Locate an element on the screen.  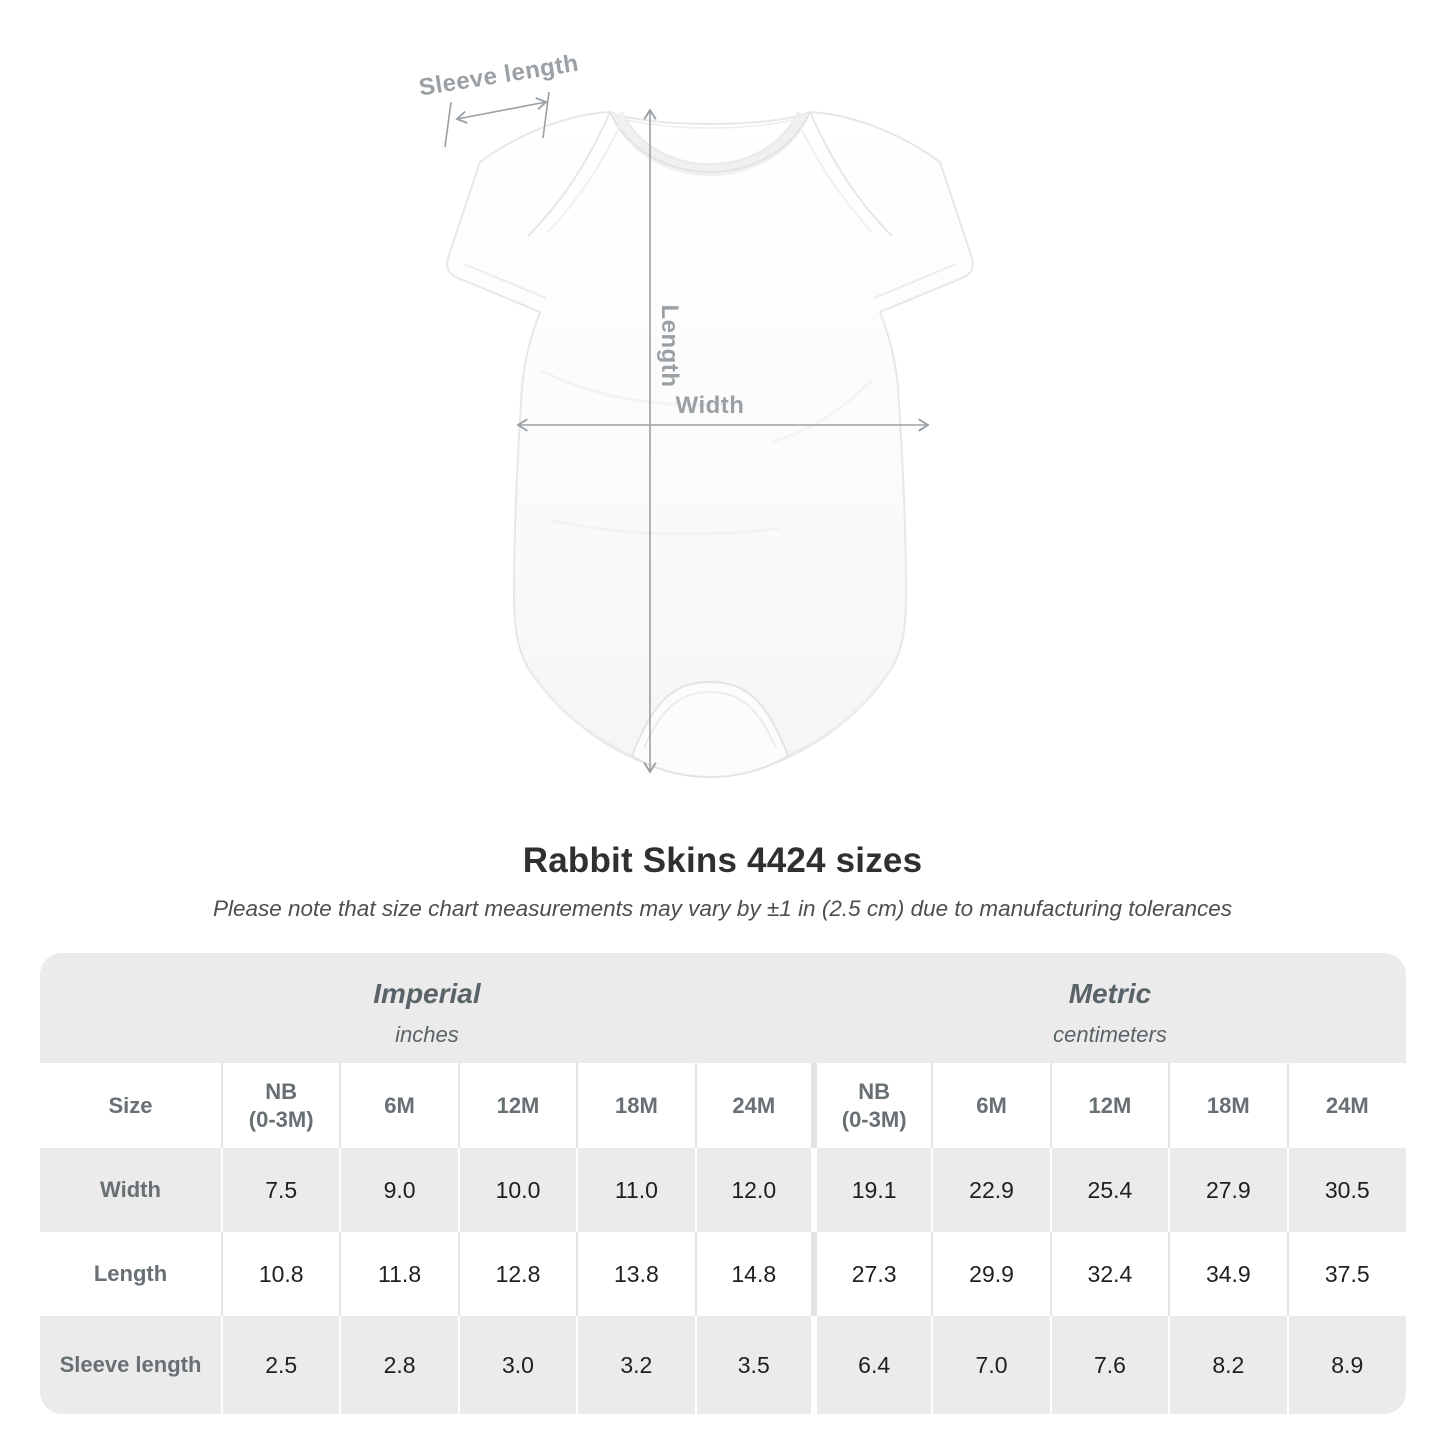
unit-group-header-row: Imperial inches Metric centimeters is located at coordinates (723, 1008).